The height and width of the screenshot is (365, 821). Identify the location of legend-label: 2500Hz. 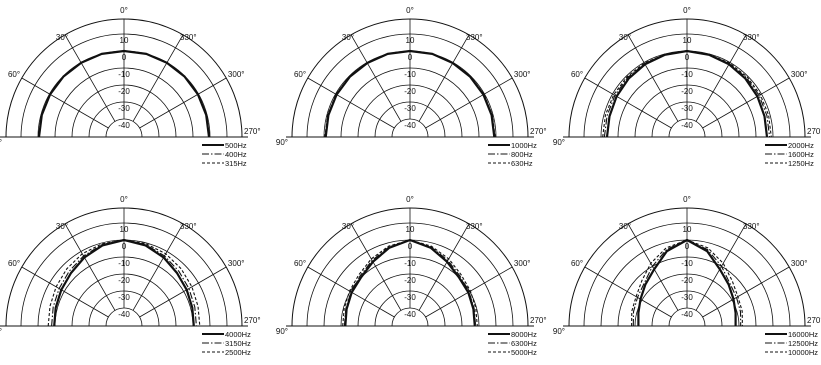
(238, 352).